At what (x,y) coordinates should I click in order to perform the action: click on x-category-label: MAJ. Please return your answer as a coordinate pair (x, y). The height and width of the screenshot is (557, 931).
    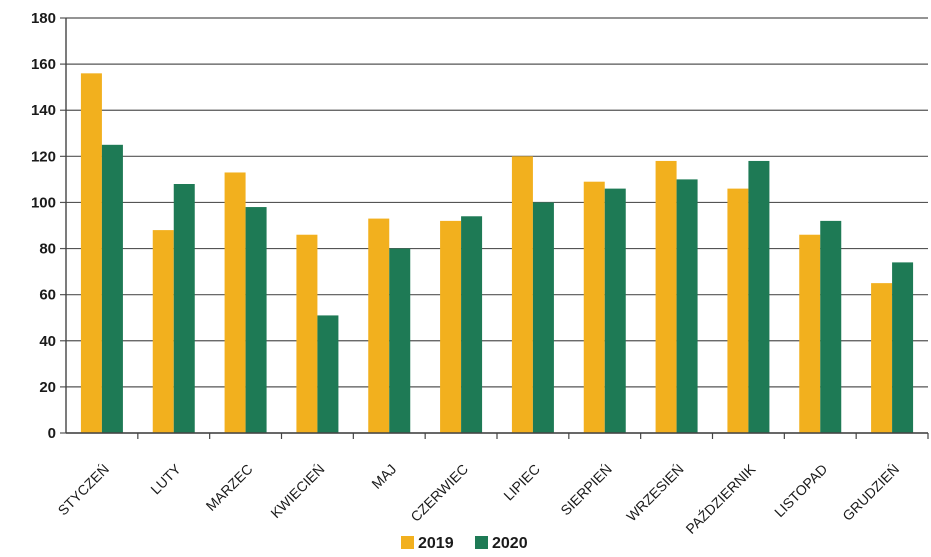
    Looking at the image, I should click on (383, 476).